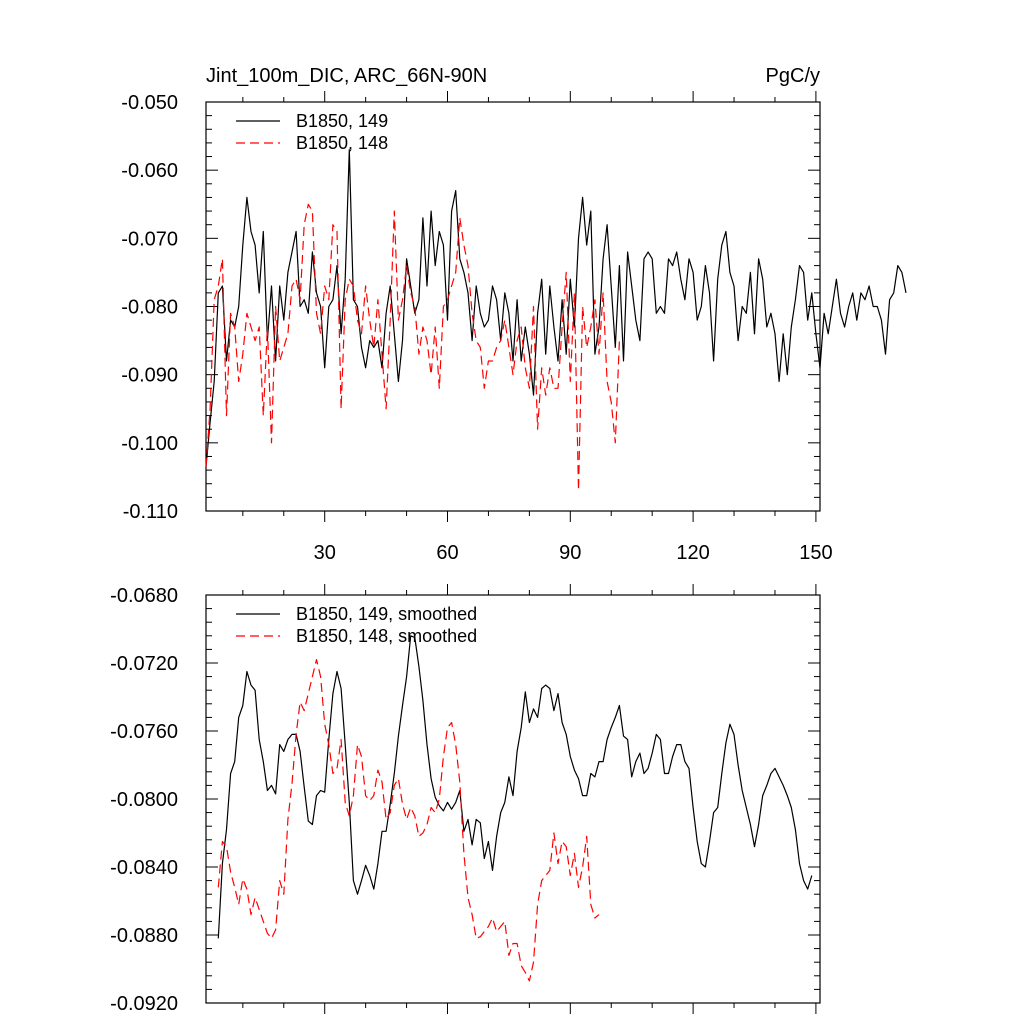 The height and width of the screenshot is (1024, 1024). What do you see at coordinates (149, 376) in the screenshot?
I see `y-tick-label: -0.090` at bounding box center [149, 376].